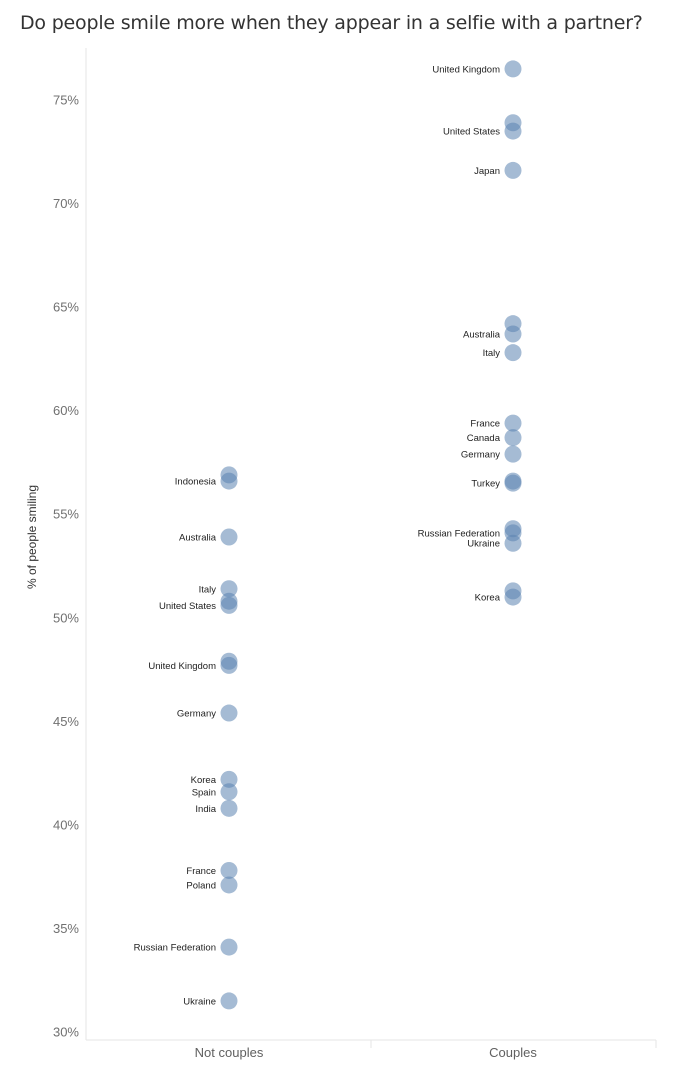  Describe the element at coordinates (485, 484) in the screenshot. I see `data-point-label: Turkey` at that location.